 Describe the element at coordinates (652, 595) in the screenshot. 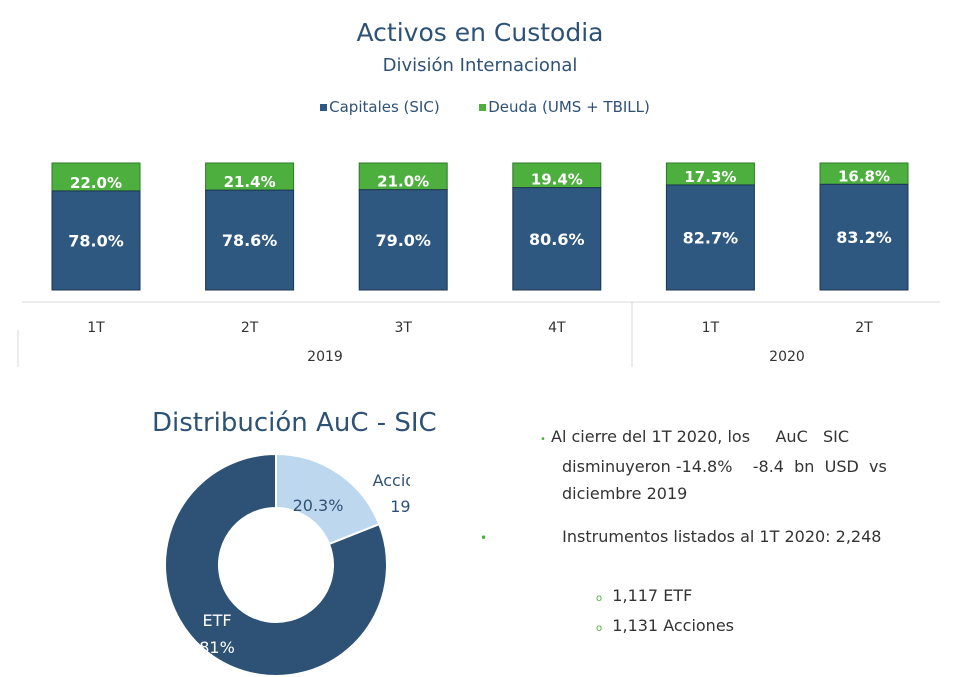

I see `note-sub-1: 1,117 ETF` at that location.